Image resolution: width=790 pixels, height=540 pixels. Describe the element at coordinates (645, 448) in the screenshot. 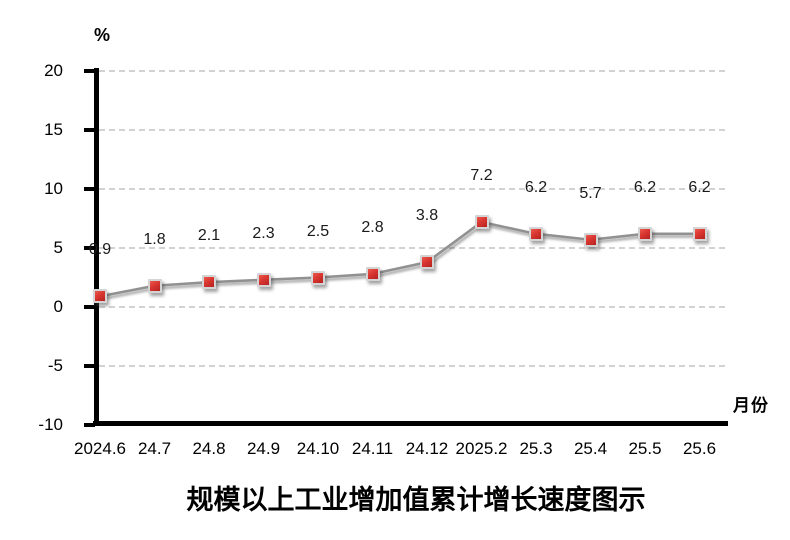

I see `x-tick-label: 25.5` at that location.